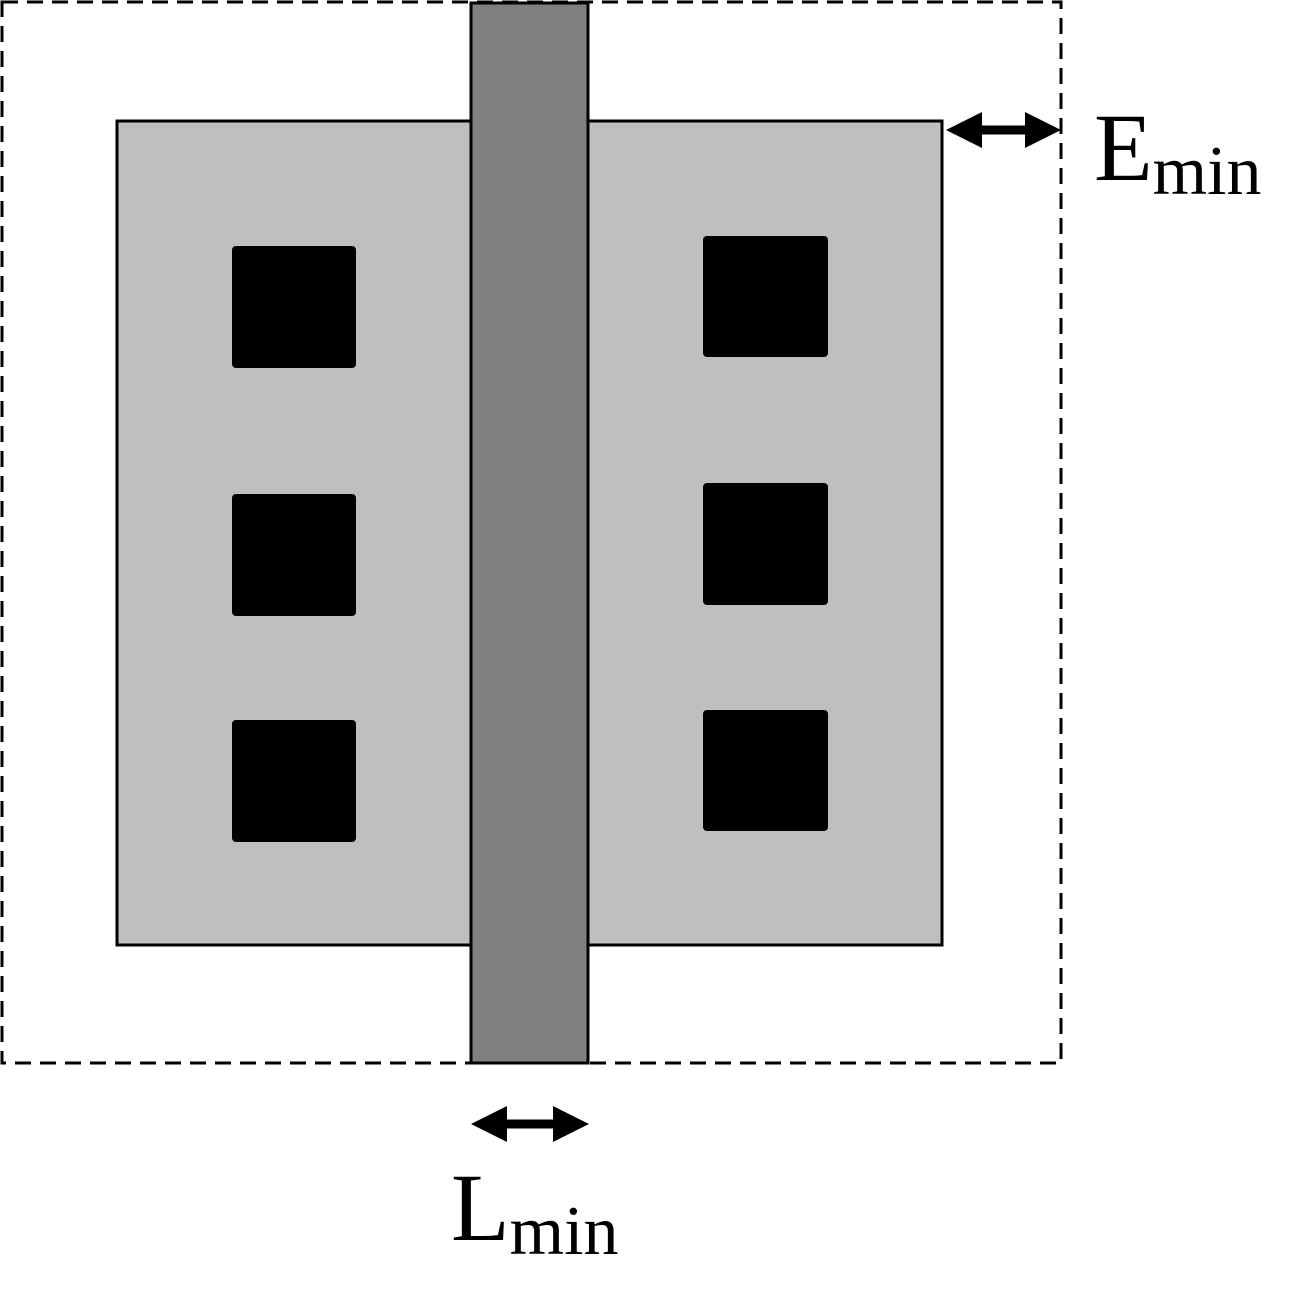 The width and height of the screenshot is (1292, 1313). Describe the element at coordinates (1003, 130) in the screenshot. I see `emin-double-arrow` at that location.